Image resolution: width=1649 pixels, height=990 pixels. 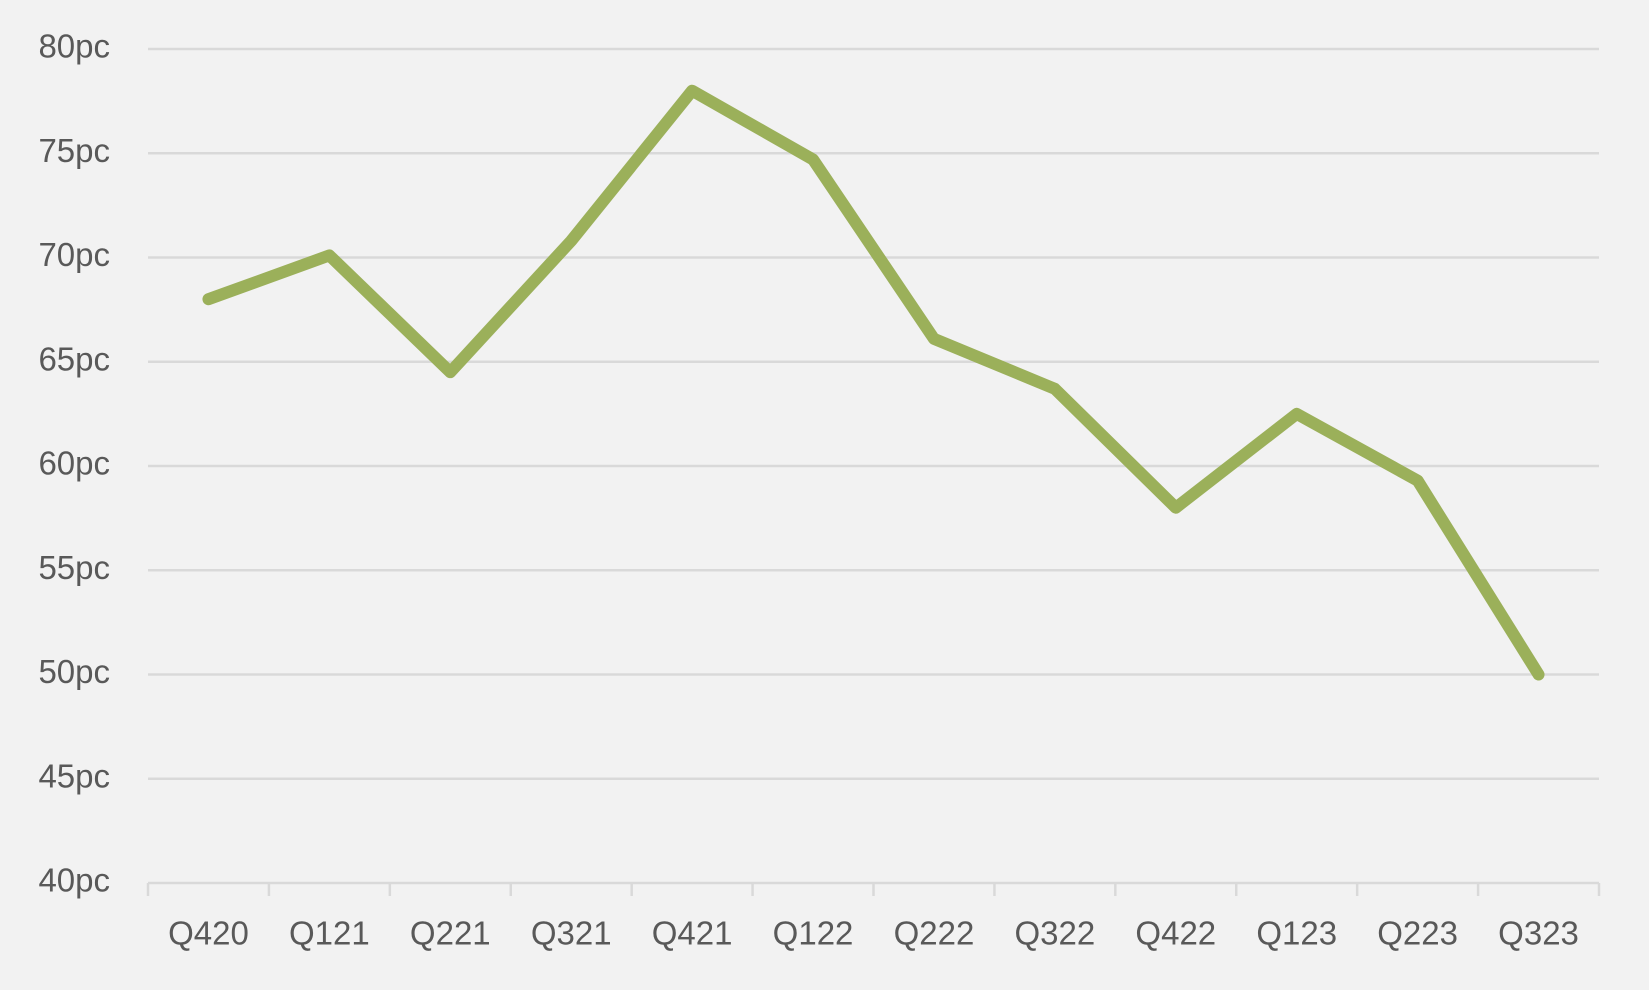 I want to click on x-tick-label: Q420, so click(x=208, y=933).